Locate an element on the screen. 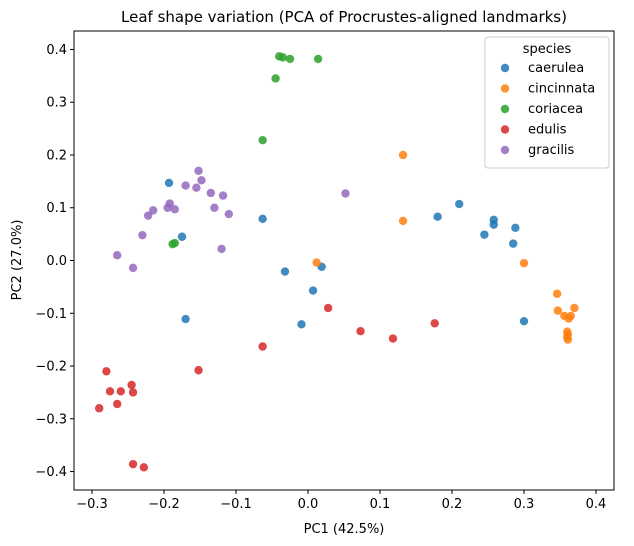 This screenshot has width=634, height=546. legend-label-caerulea: caerulea is located at coordinates (556, 68).